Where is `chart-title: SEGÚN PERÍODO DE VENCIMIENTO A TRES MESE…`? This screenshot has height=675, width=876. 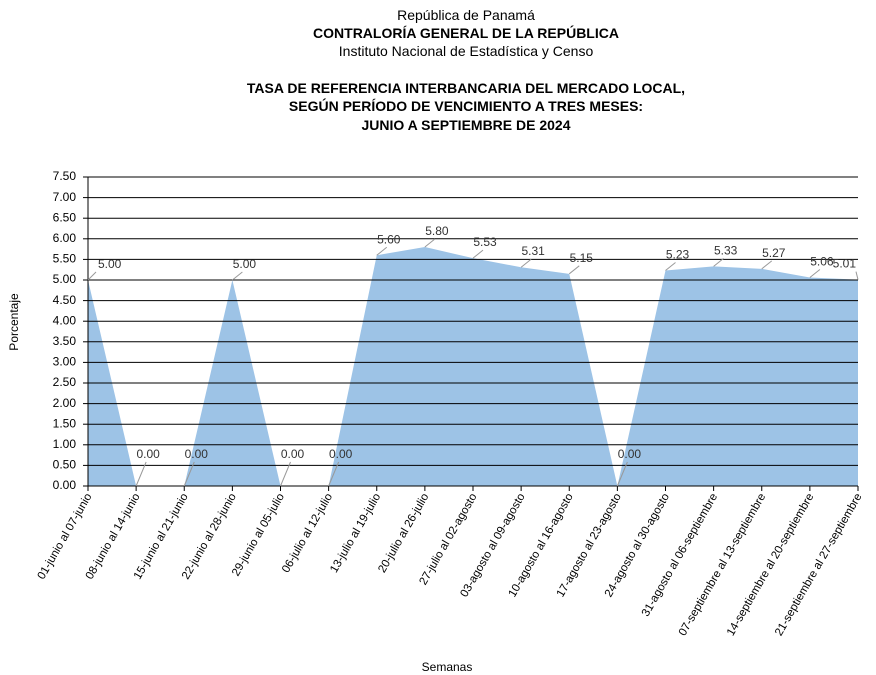
chart-title: SEGÚN PERÍODO DE VENCIMIENTO A TRES MESE… is located at coordinates (466, 105).